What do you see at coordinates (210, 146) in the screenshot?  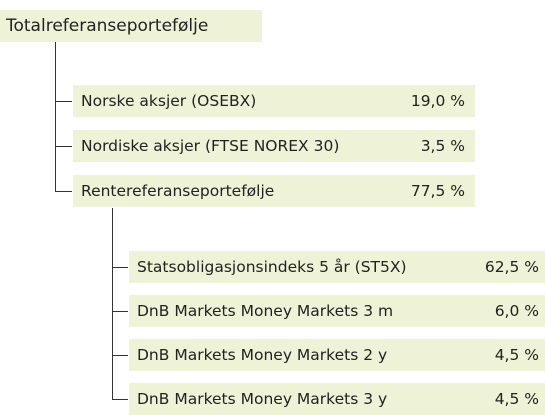 I see `node-label: Nordiske aksjer (FTSE NOREX 30)` at bounding box center [210, 146].